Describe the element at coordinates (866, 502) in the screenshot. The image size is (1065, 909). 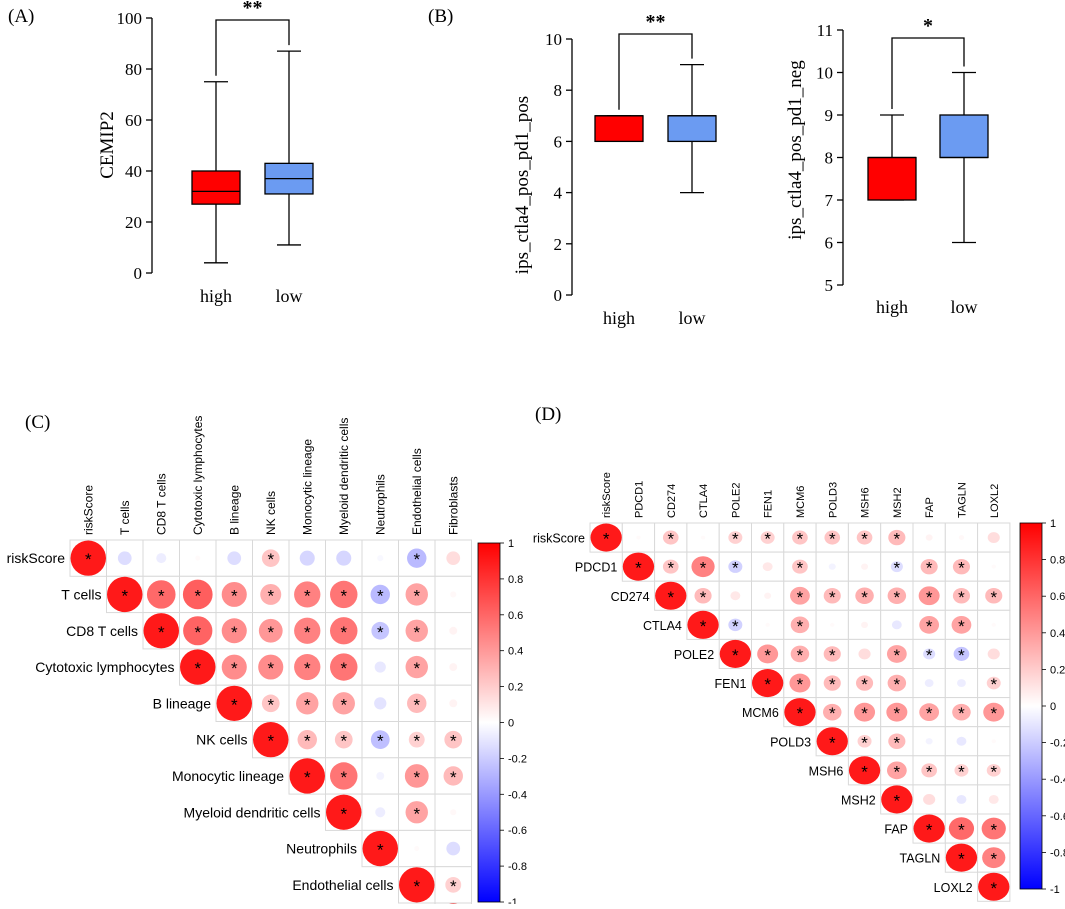
I see `column-label: MSH6` at that location.